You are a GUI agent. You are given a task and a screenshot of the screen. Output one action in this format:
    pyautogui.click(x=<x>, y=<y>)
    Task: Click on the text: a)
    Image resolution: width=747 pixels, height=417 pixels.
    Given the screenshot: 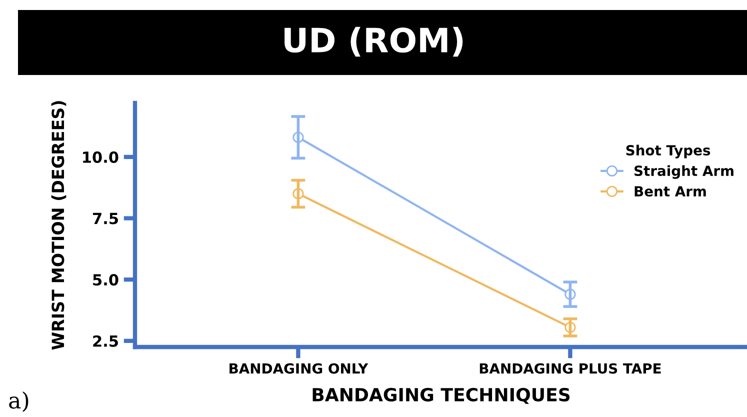 What is the action you would take?
    pyautogui.click(x=18, y=401)
    